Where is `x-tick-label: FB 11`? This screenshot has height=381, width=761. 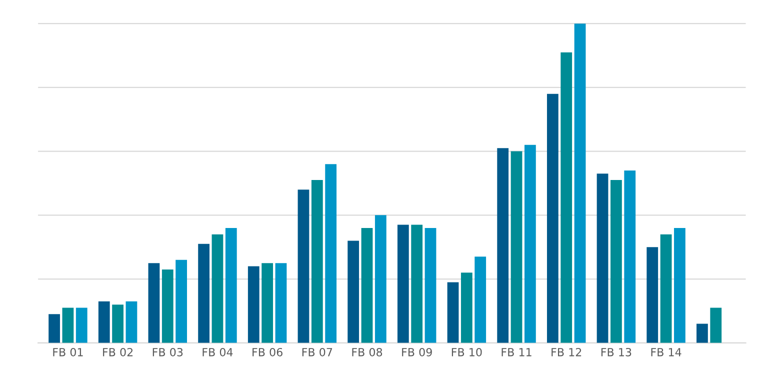 x-tick-label: FB 11 is located at coordinates (517, 352).